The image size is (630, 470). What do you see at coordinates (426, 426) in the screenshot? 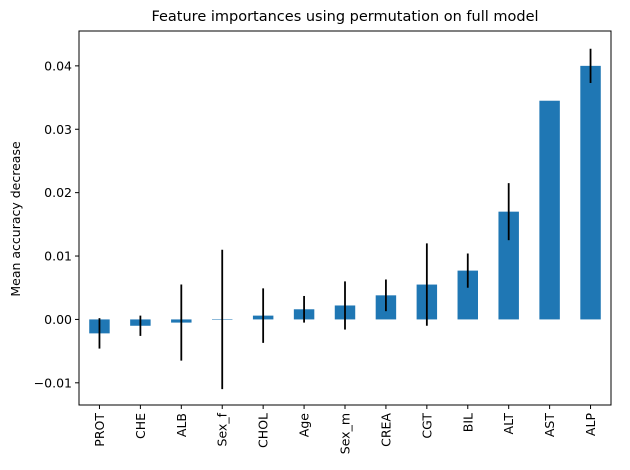
I see `x-tick-label: CGT` at bounding box center [426, 426].